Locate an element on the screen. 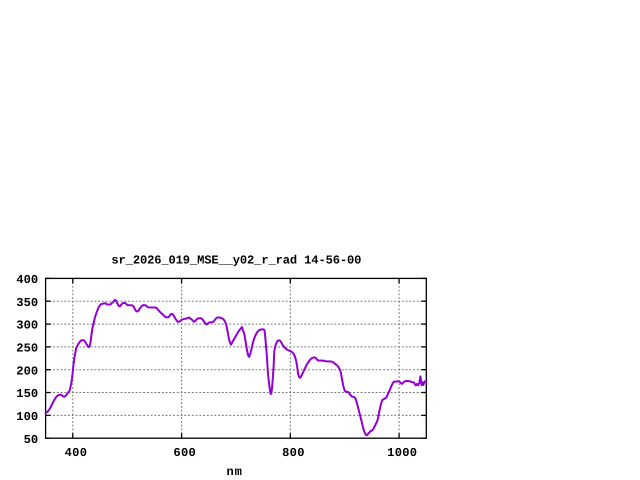 The height and width of the screenshot is (480, 640). svg-text: 250 is located at coordinates (27, 349).